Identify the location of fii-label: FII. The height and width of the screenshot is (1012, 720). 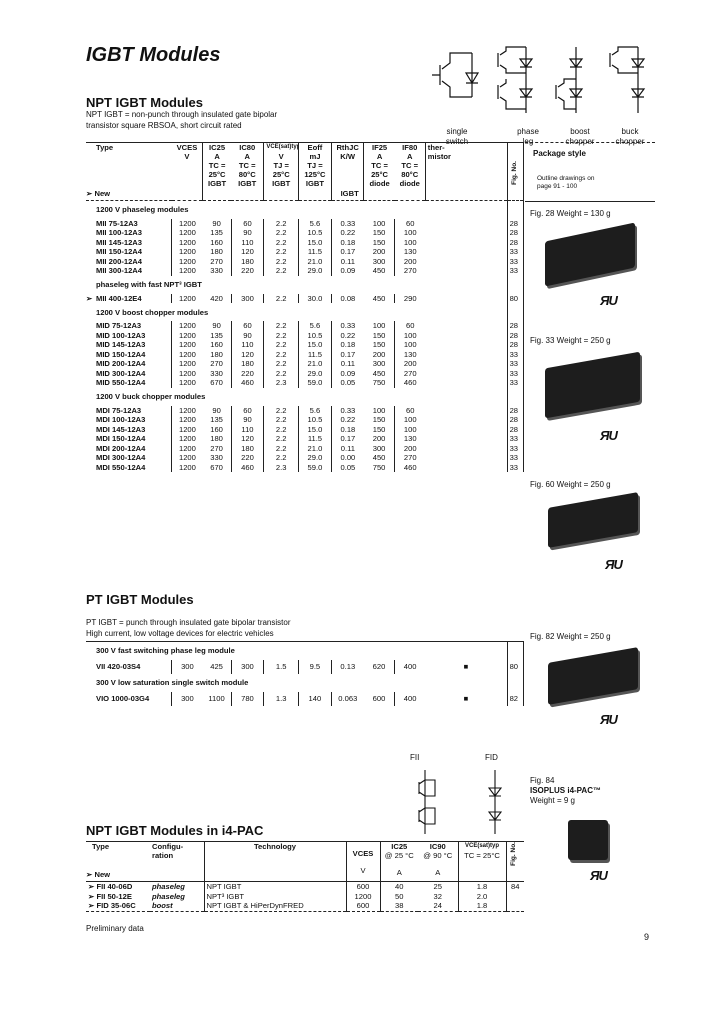
(415, 757).